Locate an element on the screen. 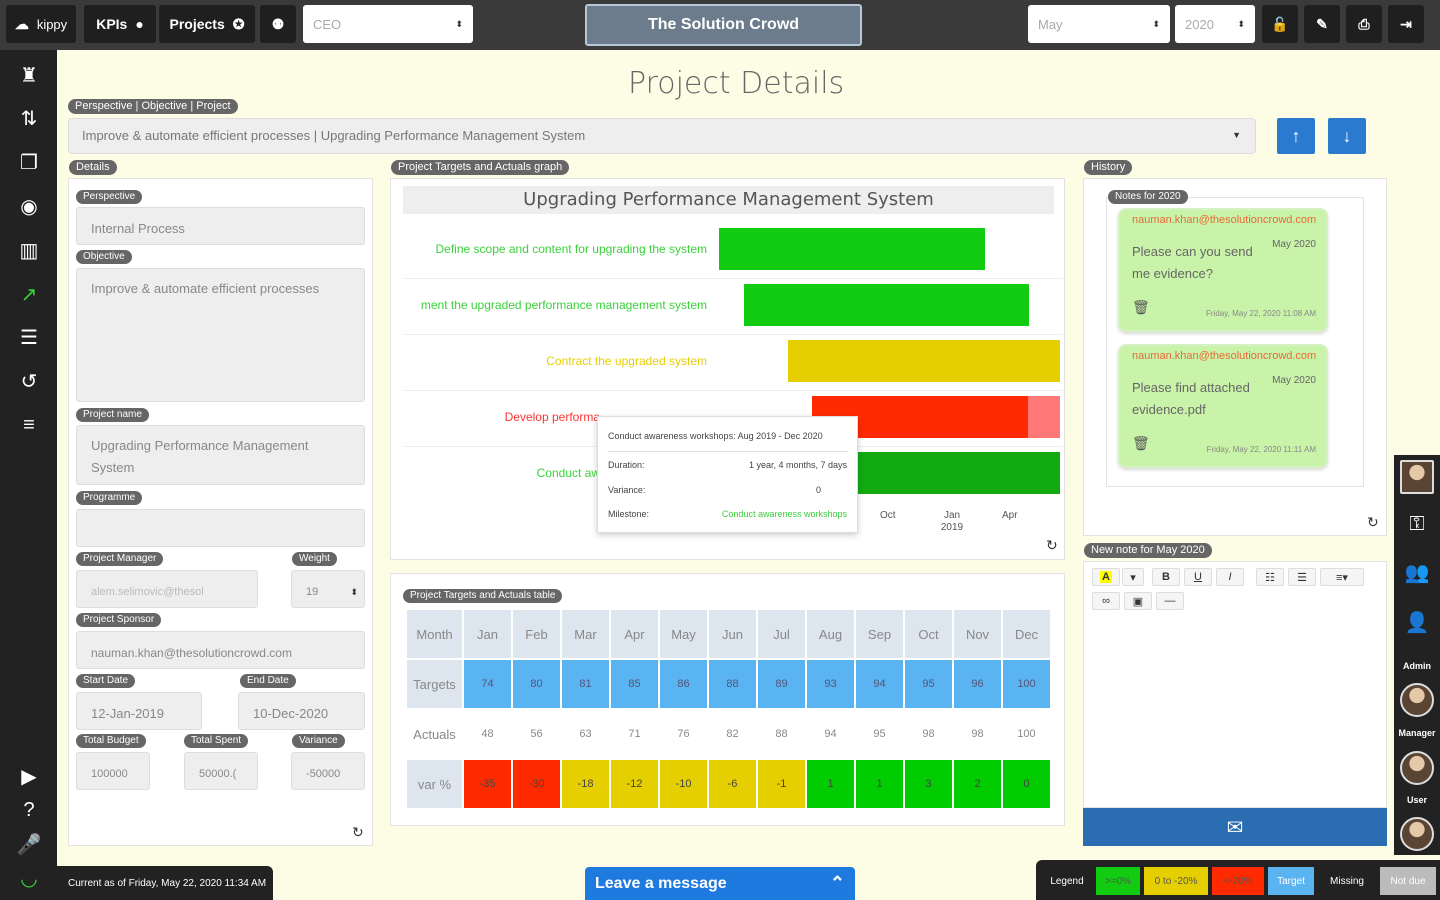 The image size is (1440, 900). target-cell: 100 is located at coordinates (1026, 684).